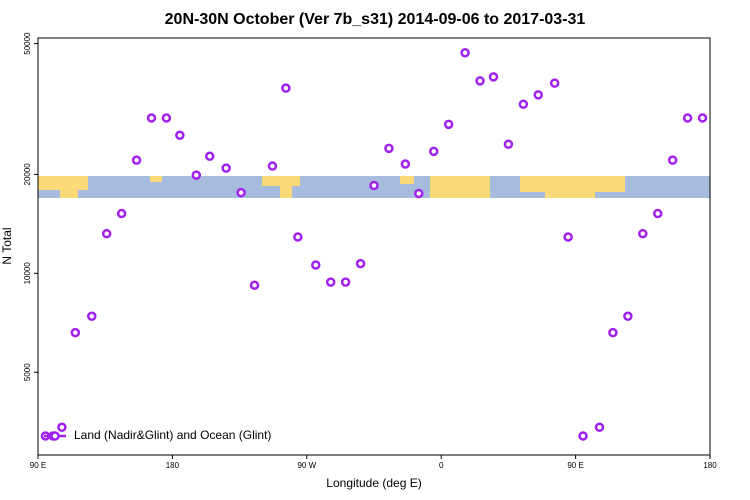 This screenshot has height=500, width=750. I want to click on x-tick-label: 90 W, so click(306, 465).